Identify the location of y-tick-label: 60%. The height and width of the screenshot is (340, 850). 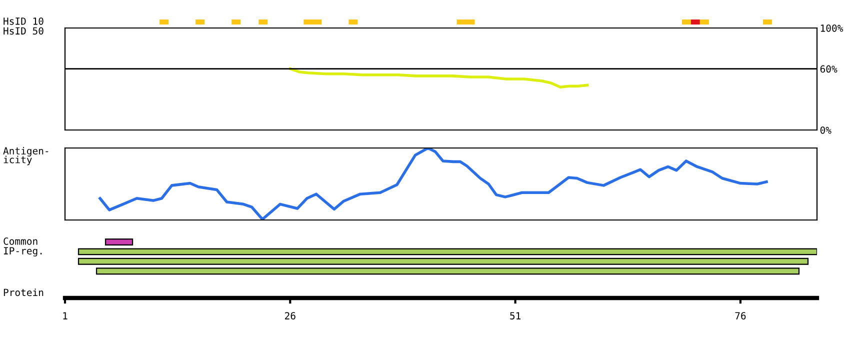
(829, 69).